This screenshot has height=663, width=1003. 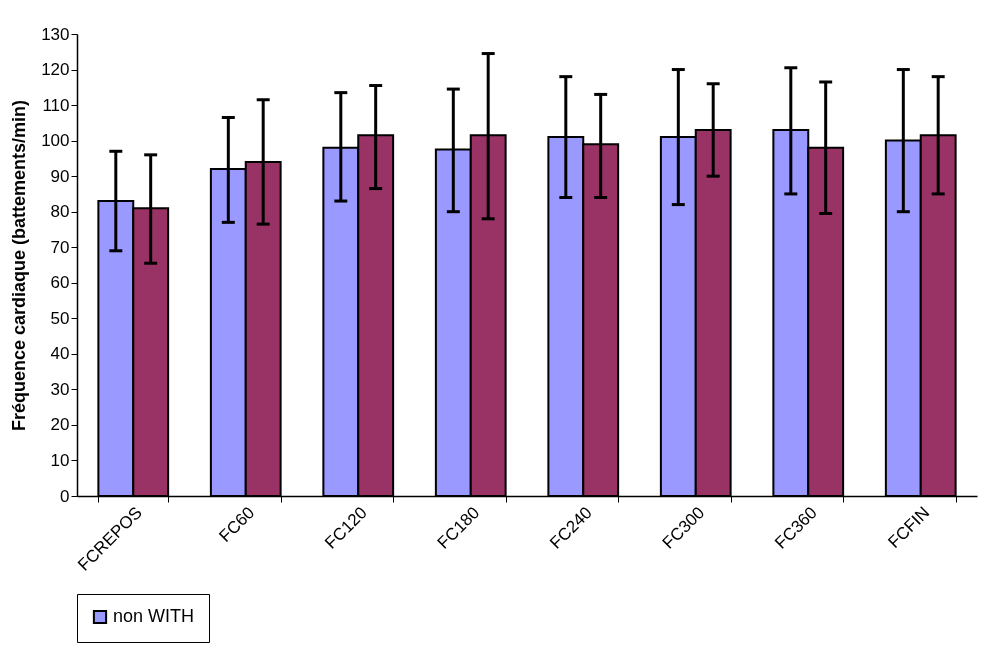 I want to click on y-tick-label: 50, so click(x=60, y=318).